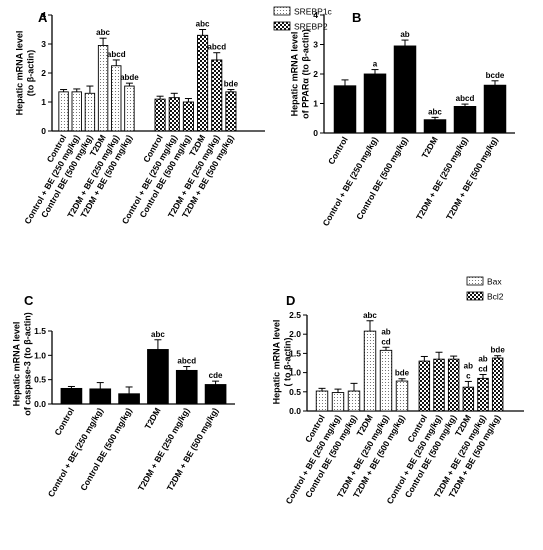 The image size is (543, 550). I want to click on significance-label: cde, so click(216, 375).